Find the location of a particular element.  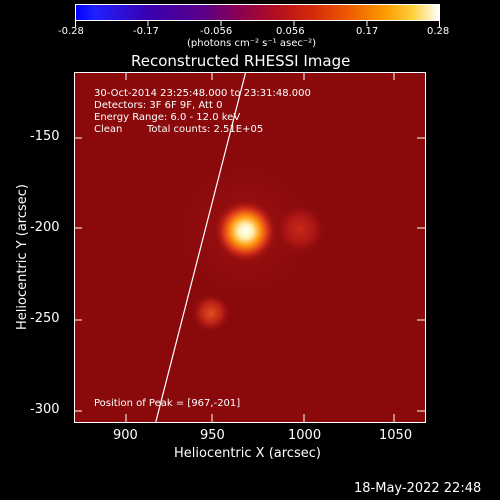

source-tertiary is located at coordinates (299, 229).